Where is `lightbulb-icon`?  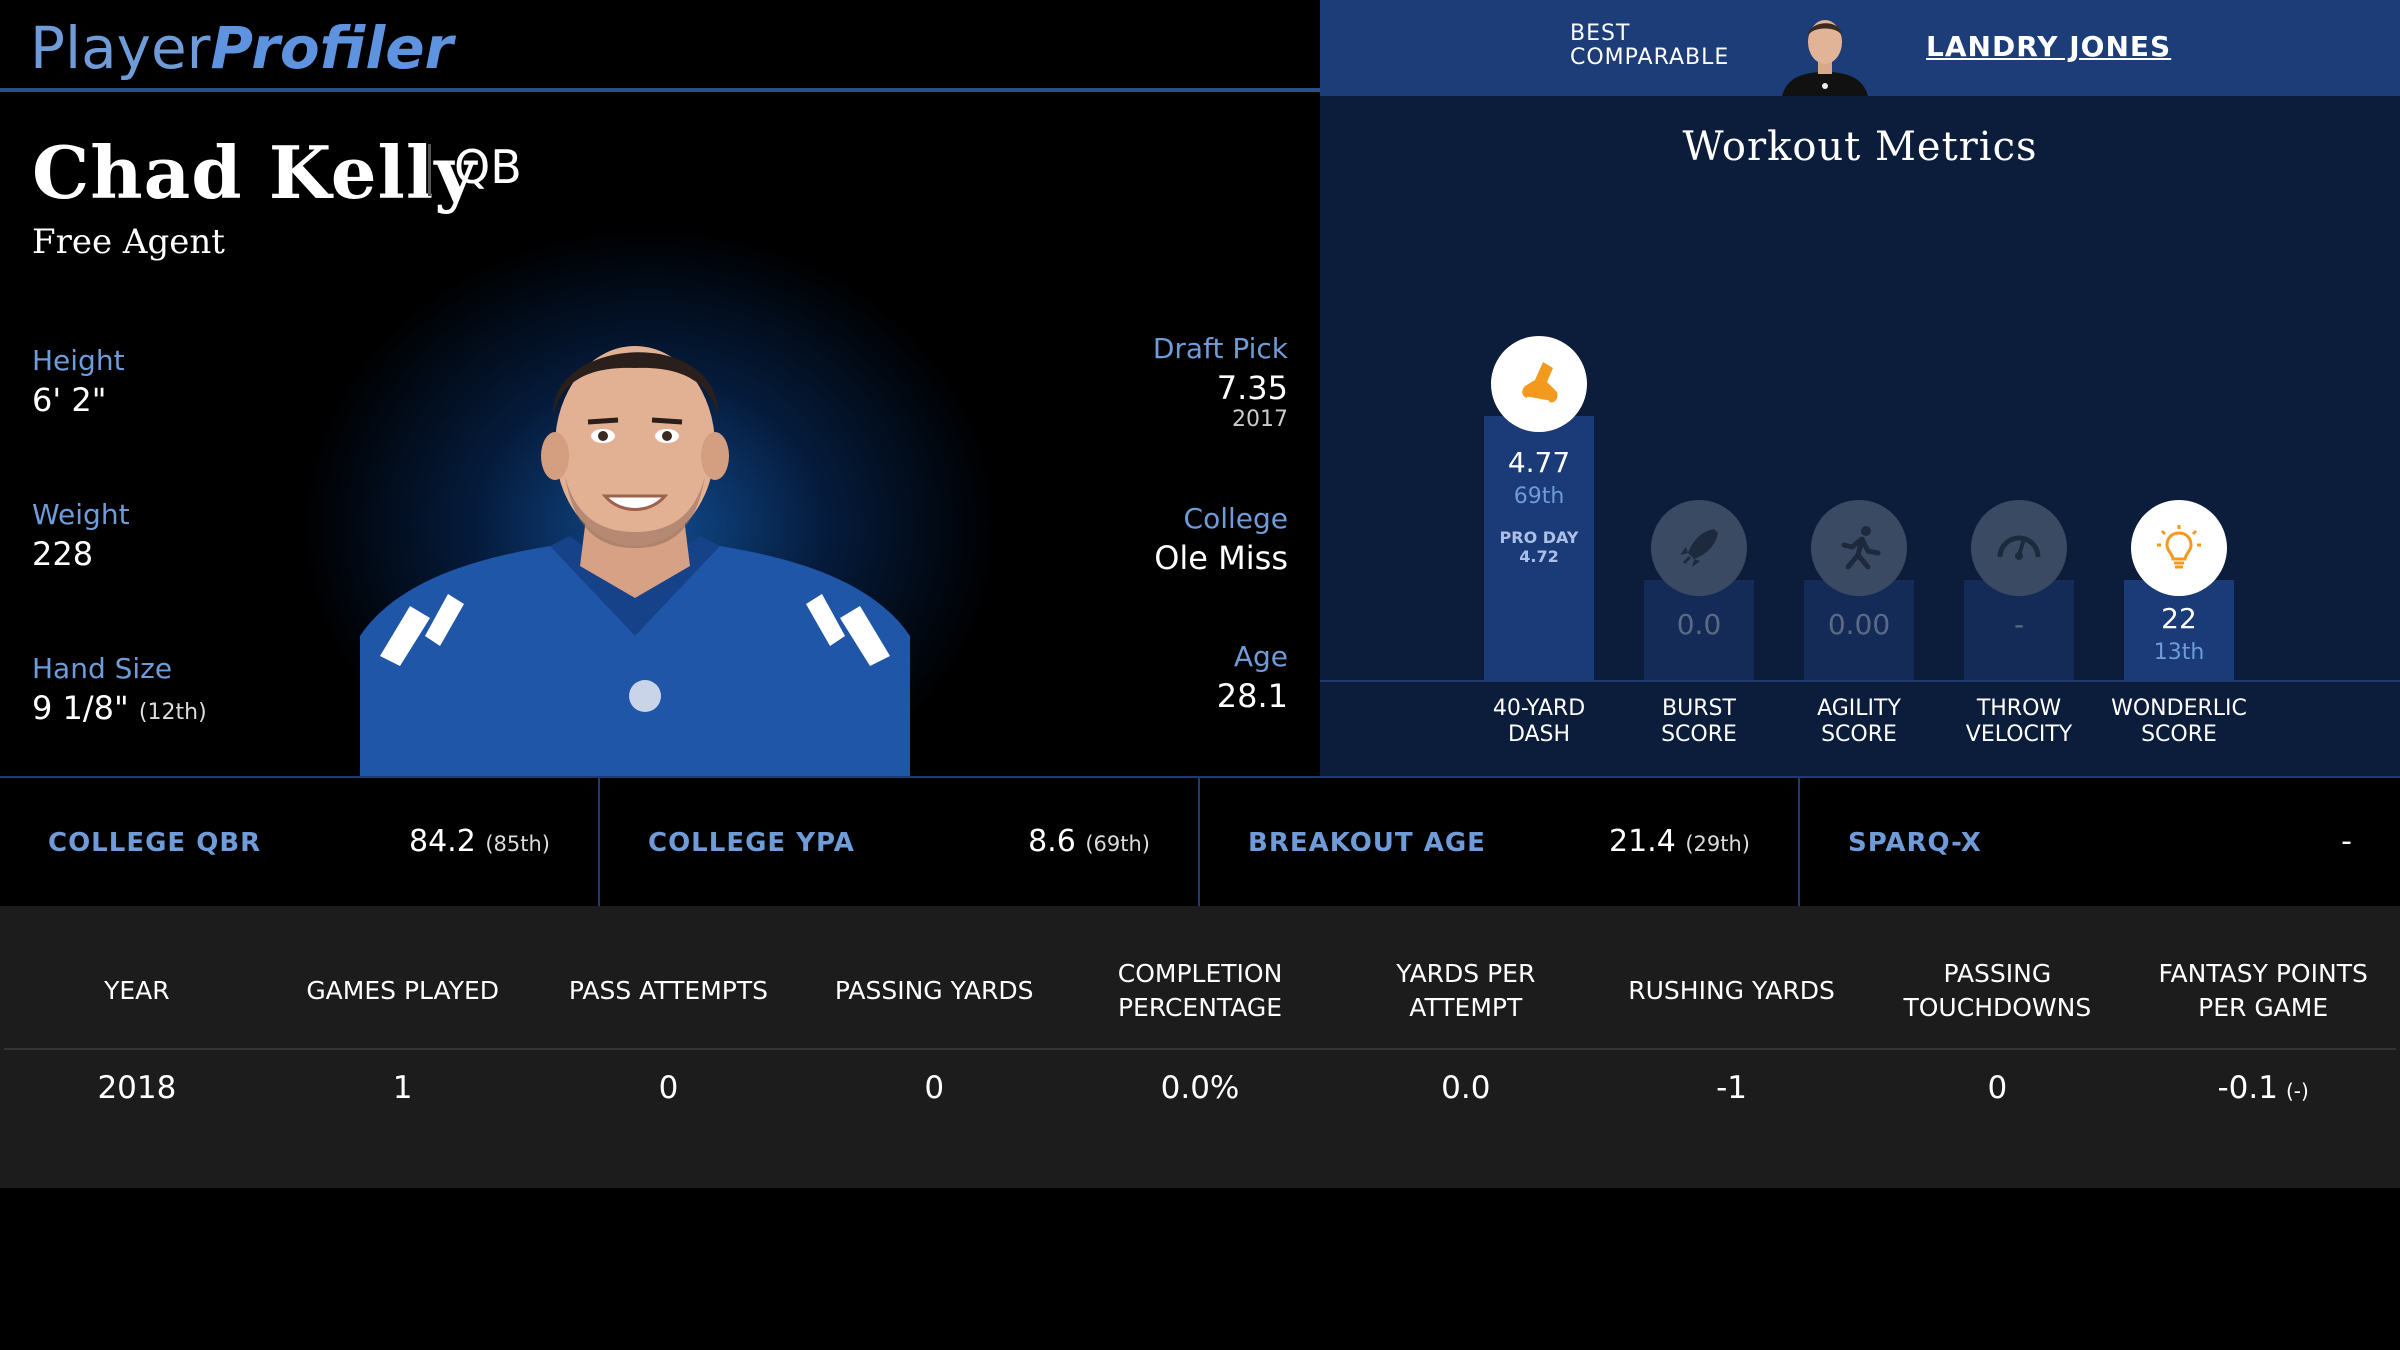 lightbulb-icon is located at coordinates (2179, 548).